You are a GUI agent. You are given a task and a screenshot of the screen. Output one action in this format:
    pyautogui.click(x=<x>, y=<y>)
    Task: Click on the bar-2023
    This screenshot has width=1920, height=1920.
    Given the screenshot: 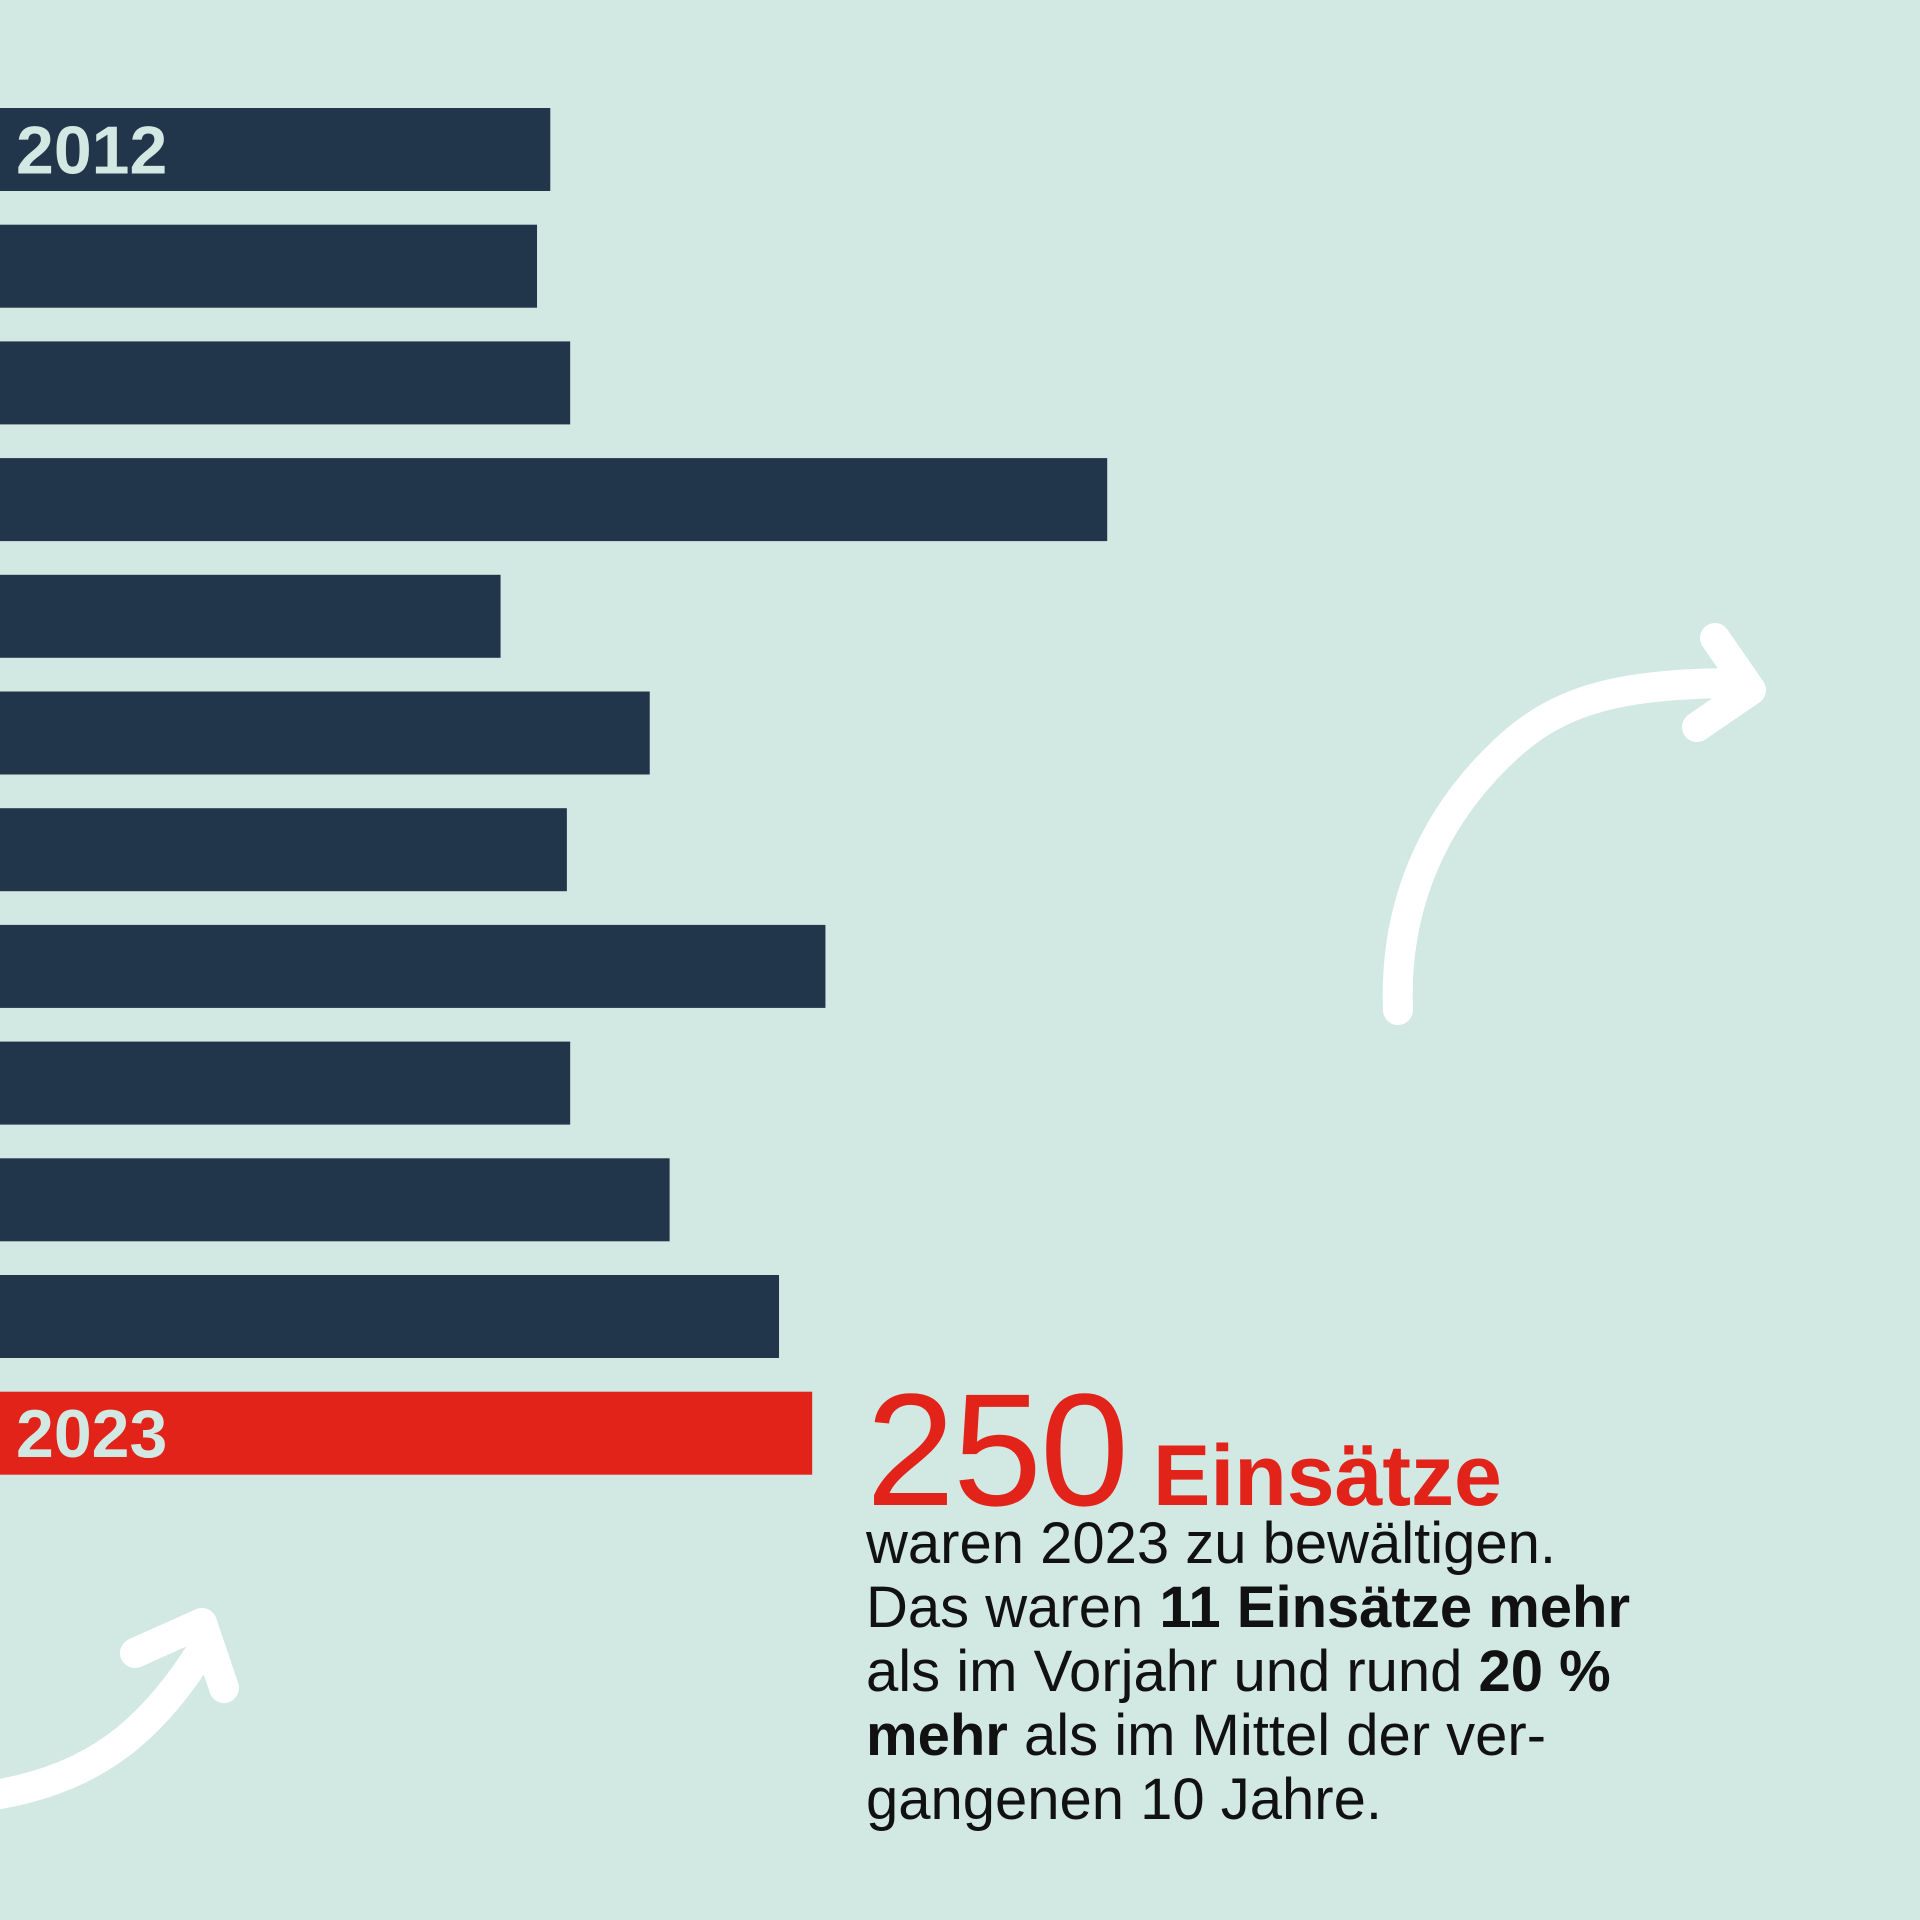 What is the action you would take?
    pyautogui.click(x=406, y=1433)
    